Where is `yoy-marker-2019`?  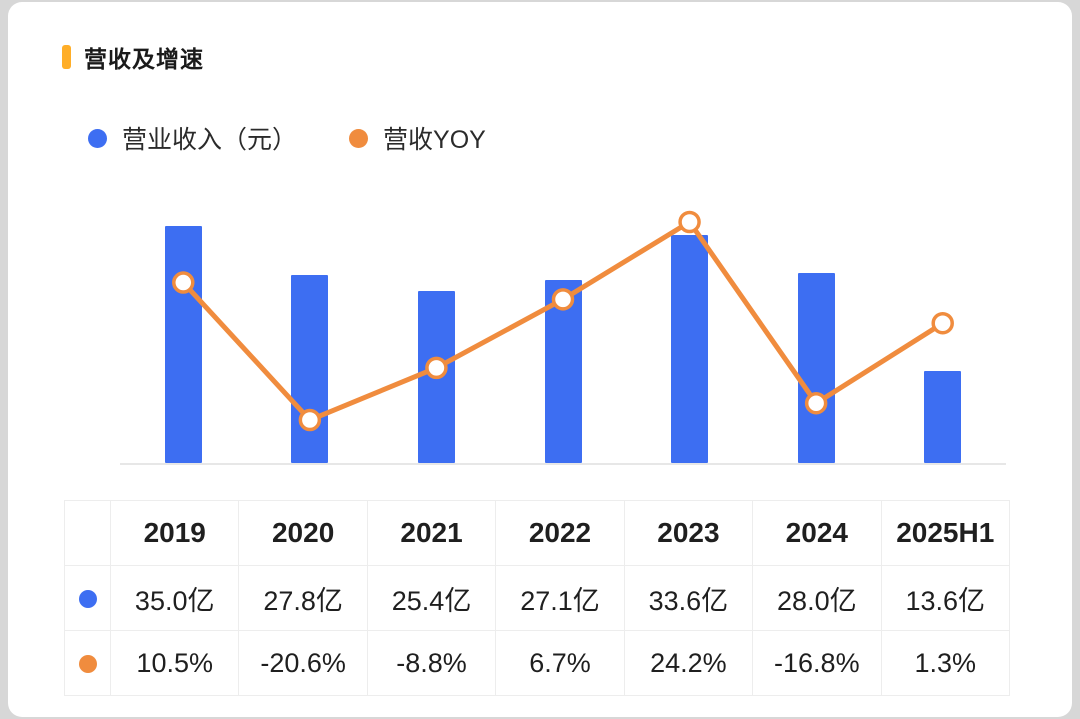
yoy-marker-2019 is located at coordinates (183, 282).